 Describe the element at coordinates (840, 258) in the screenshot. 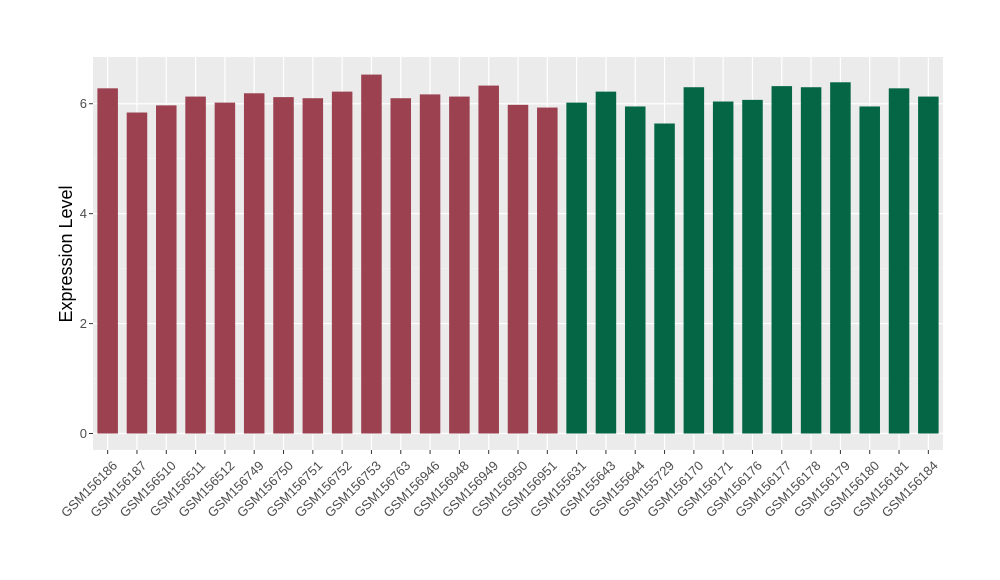

I see `bar-GSM156179` at that location.